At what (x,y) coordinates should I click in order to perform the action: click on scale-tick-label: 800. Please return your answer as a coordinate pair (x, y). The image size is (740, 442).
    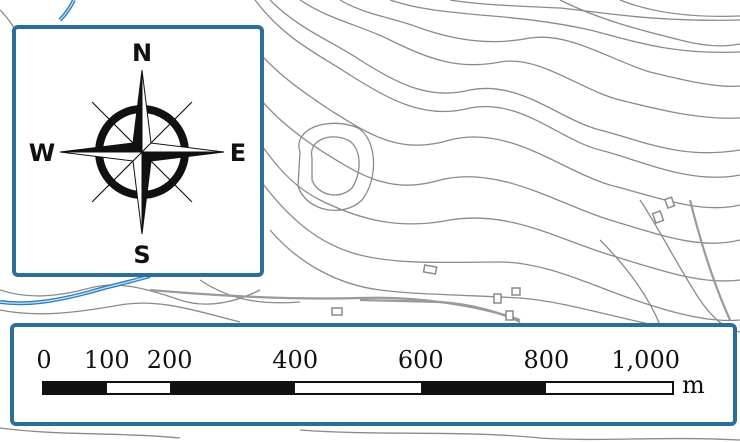
    Looking at the image, I should click on (546, 360).